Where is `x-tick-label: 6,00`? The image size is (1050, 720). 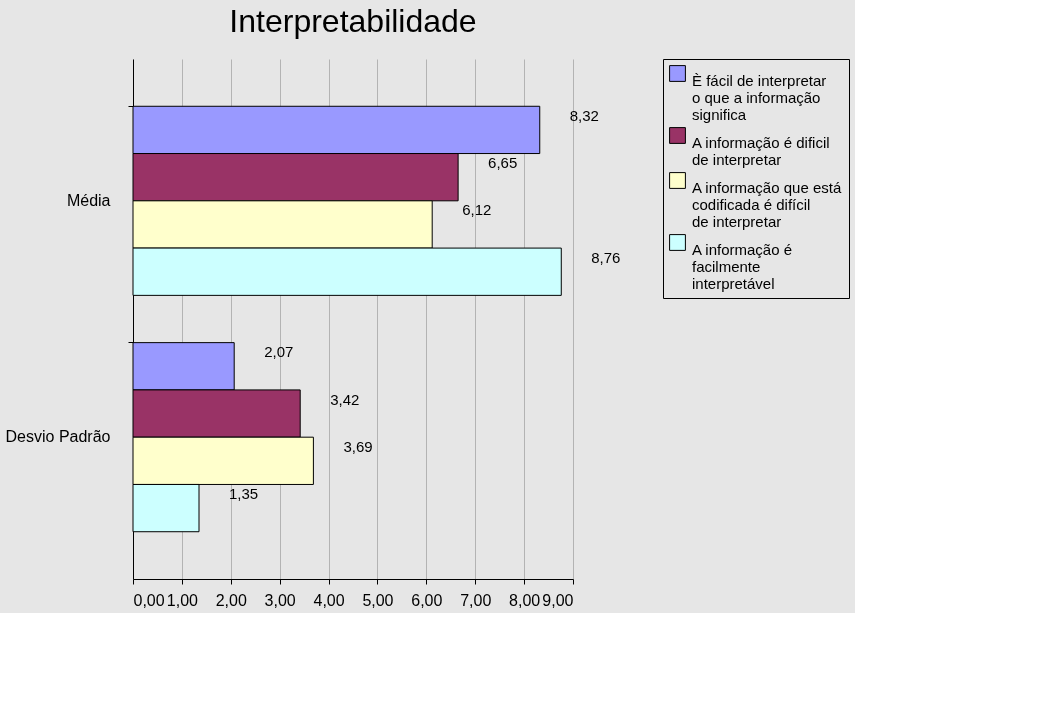
x-tick-label: 6,00 is located at coordinates (427, 600).